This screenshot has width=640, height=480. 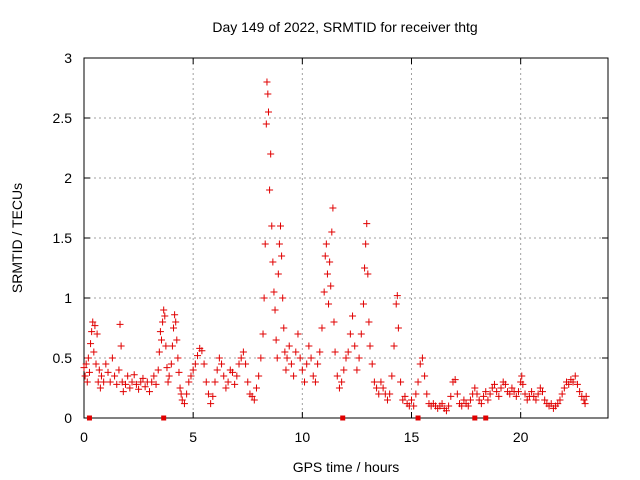 I want to click on y-tick-label: 1.5, so click(x=63, y=238).